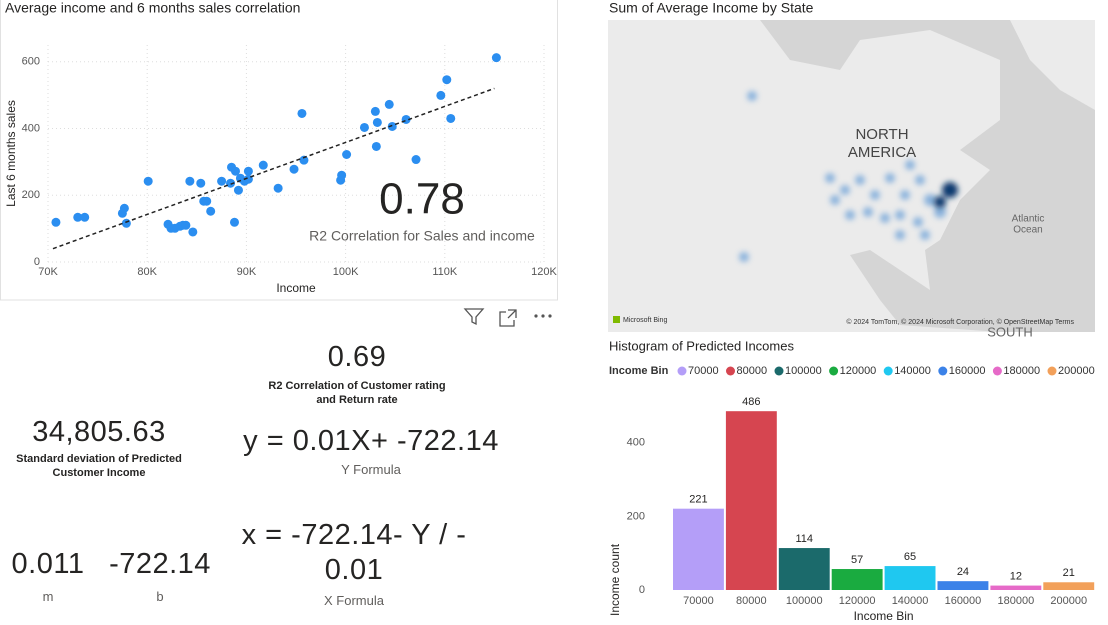  What do you see at coordinates (31, 62) in the screenshot?
I see `y-tick-label: 600` at bounding box center [31, 62].